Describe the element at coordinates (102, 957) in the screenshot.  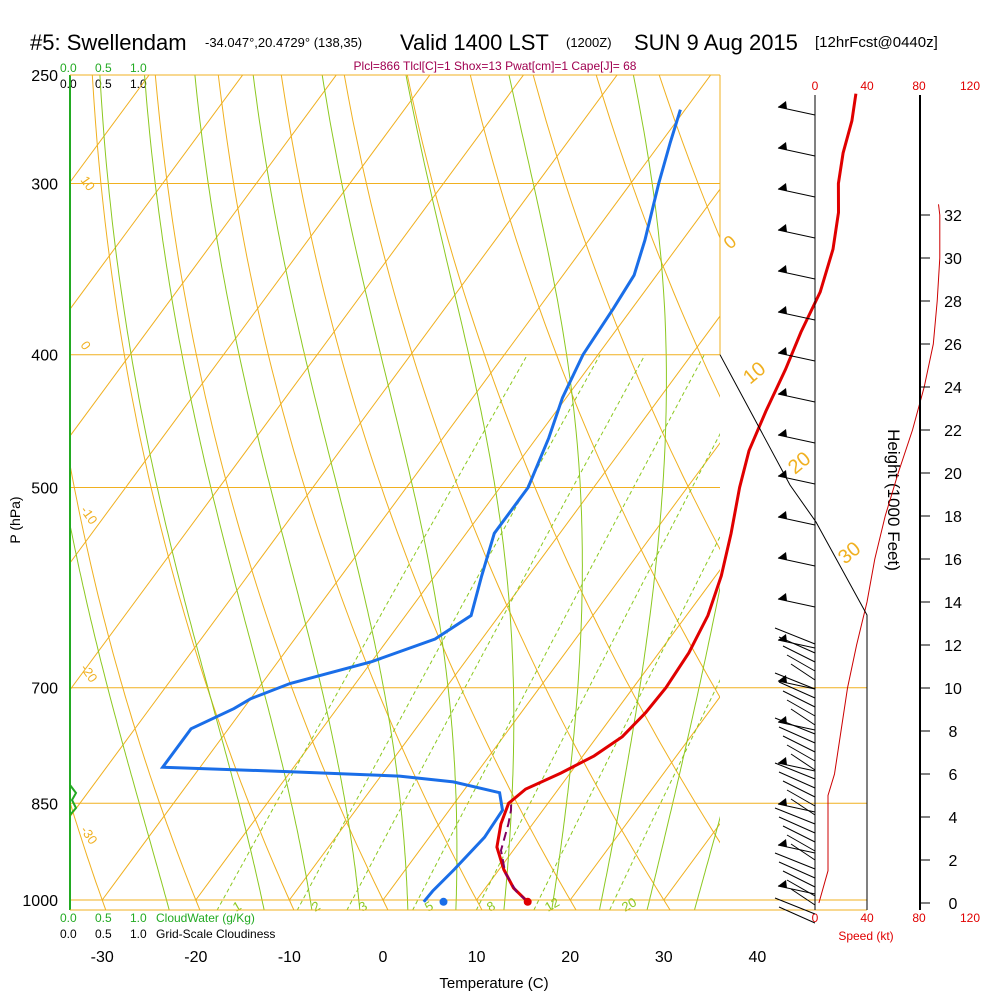
I see `temp-tick--30: -30` at that location.